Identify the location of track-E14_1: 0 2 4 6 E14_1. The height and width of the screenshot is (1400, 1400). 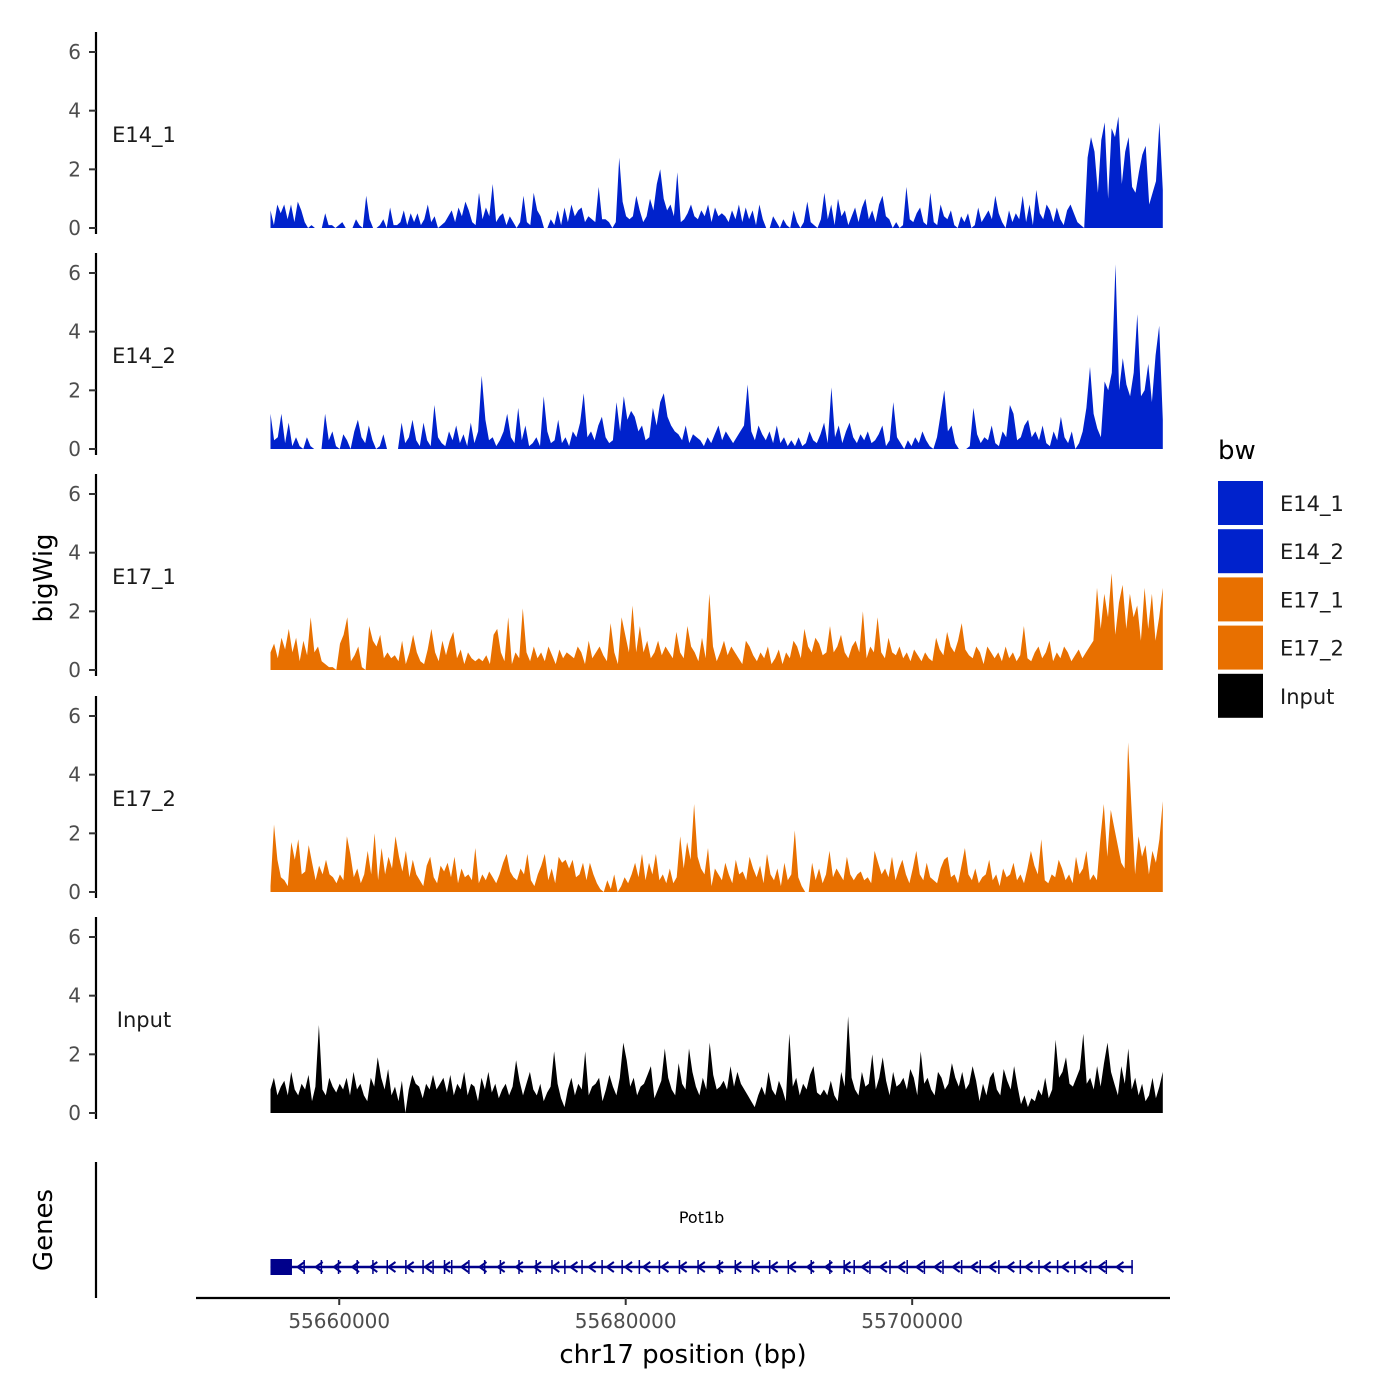
(615, 136).